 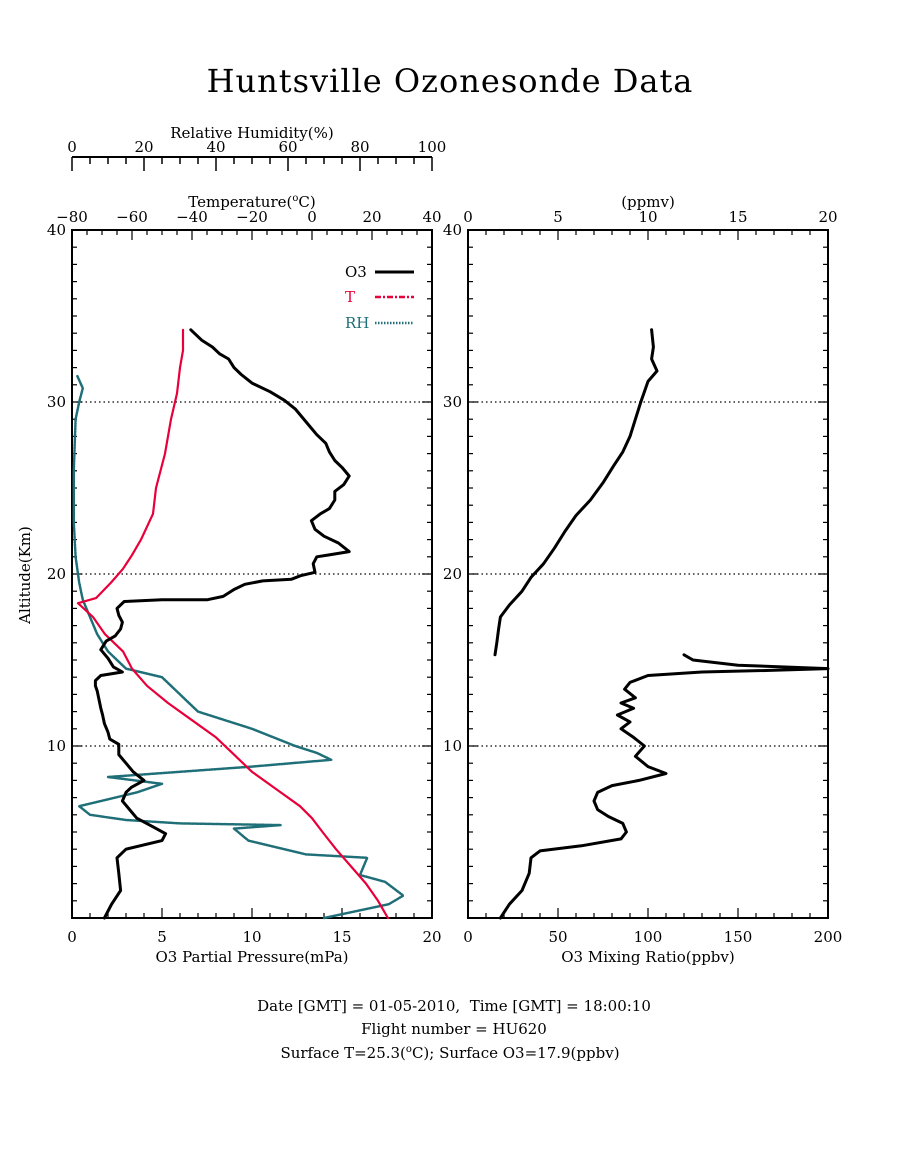 I want to click on left-ytick-label: 20, so click(x=56, y=574).